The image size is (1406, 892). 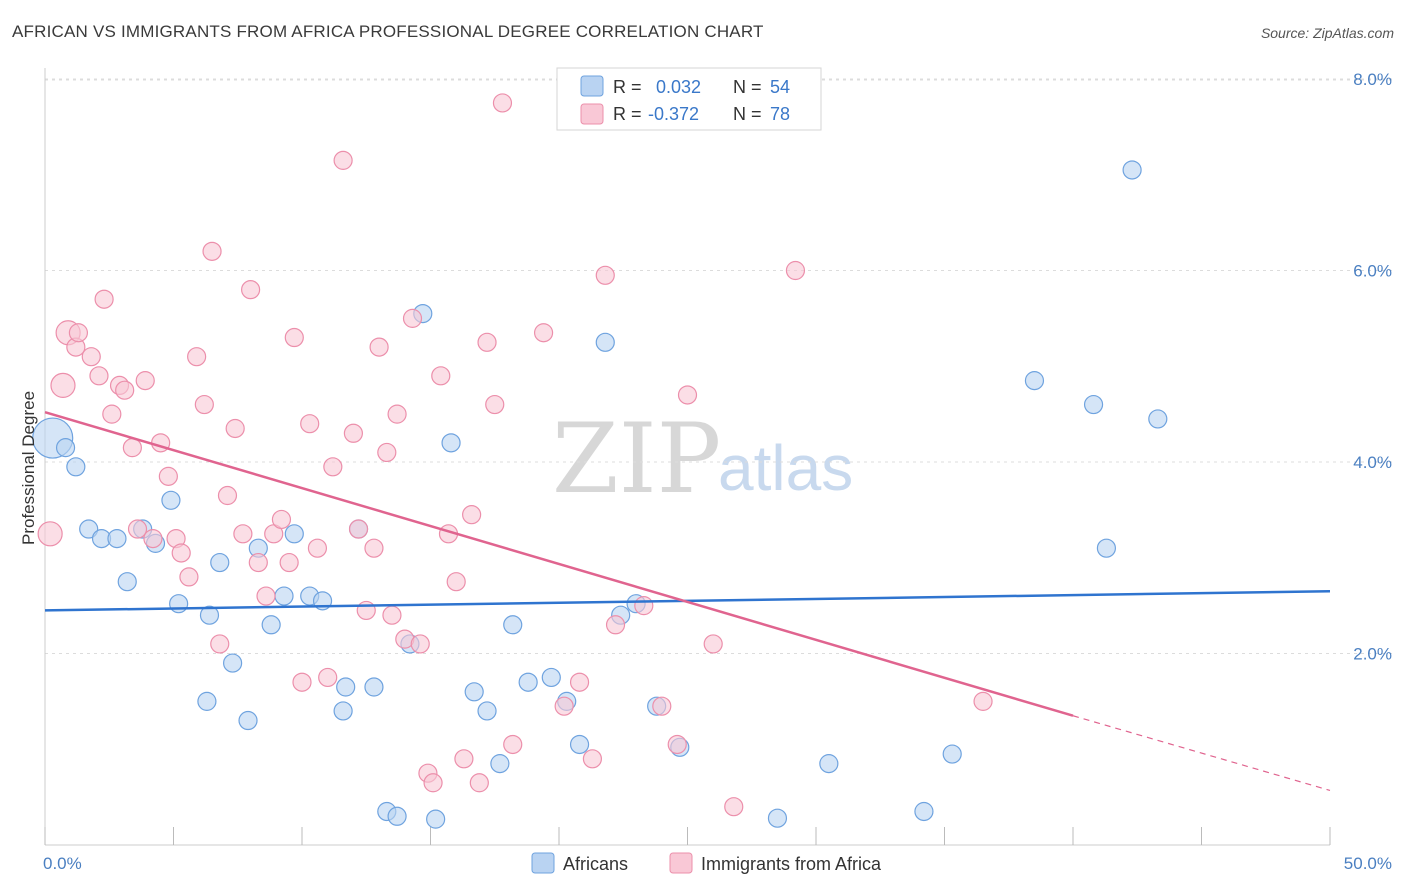 What do you see at coordinates (785, 468) in the screenshot?
I see `watermark-atlas: atlas` at bounding box center [785, 468].